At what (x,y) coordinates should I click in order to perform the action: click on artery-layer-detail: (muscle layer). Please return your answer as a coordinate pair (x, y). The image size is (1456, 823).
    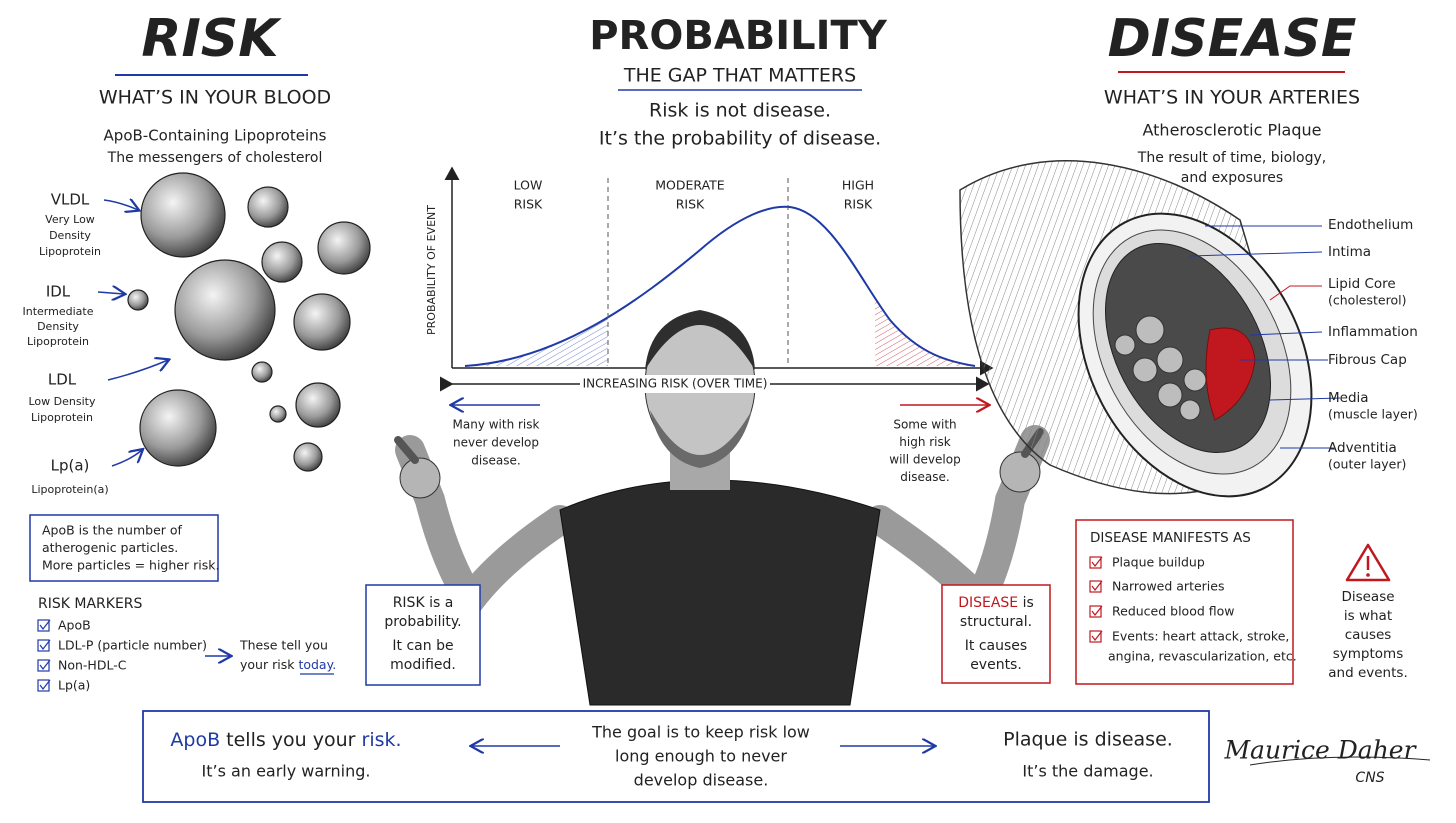
    Looking at the image, I should click on (1373, 414).